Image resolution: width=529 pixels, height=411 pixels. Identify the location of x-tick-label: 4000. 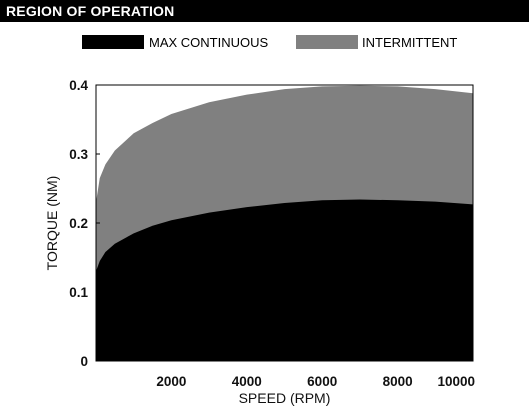
(247, 381).